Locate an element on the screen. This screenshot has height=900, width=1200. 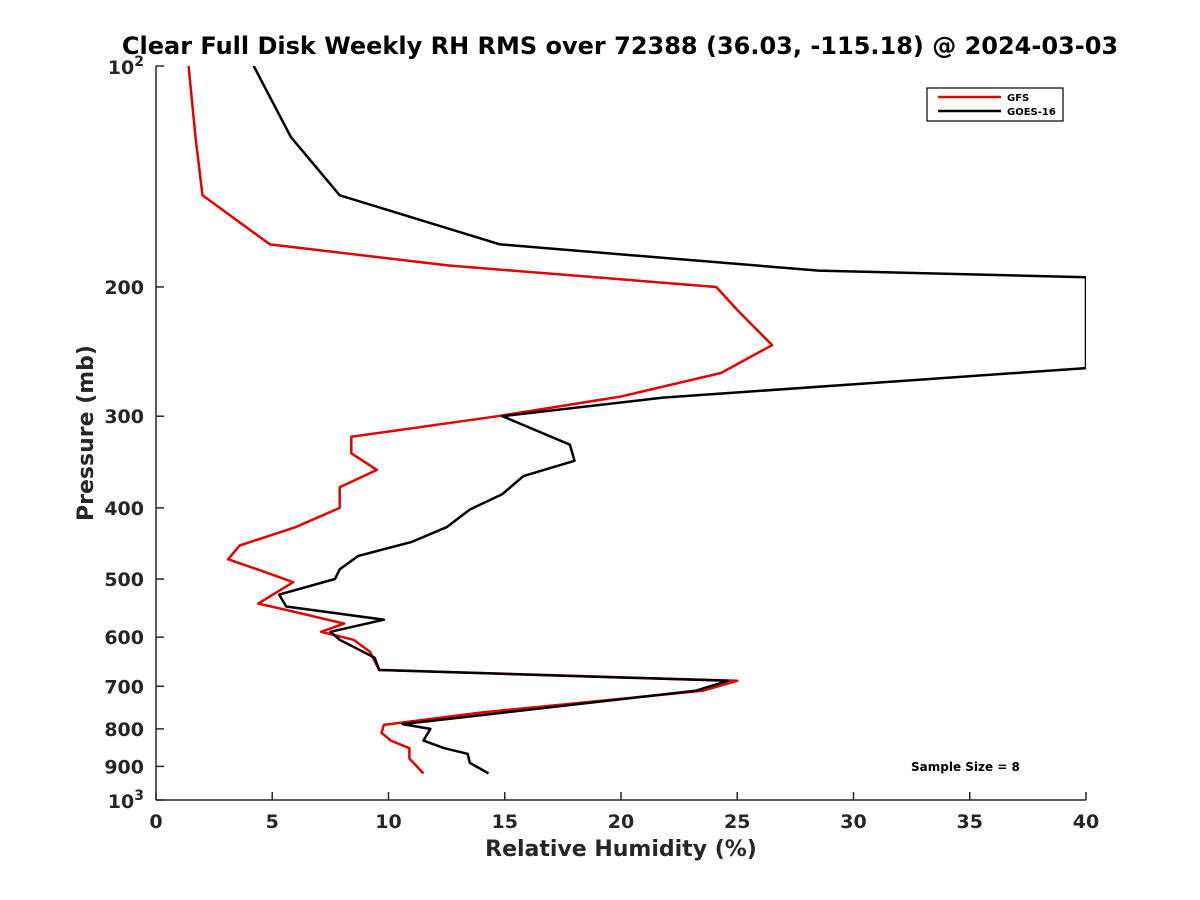
legend: GFS GOES-16 is located at coordinates (995, 104).